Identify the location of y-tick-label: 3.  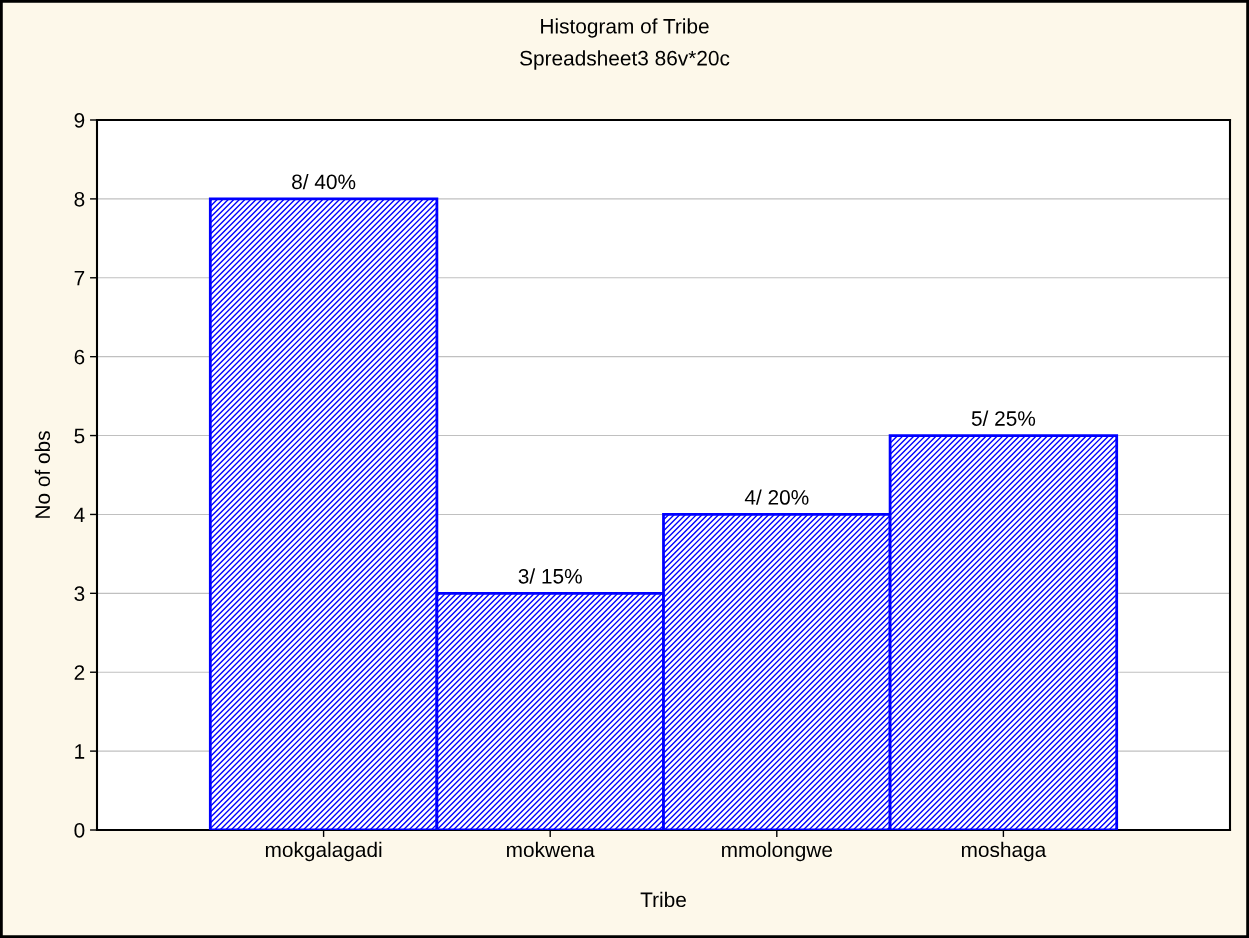
(79, 594).